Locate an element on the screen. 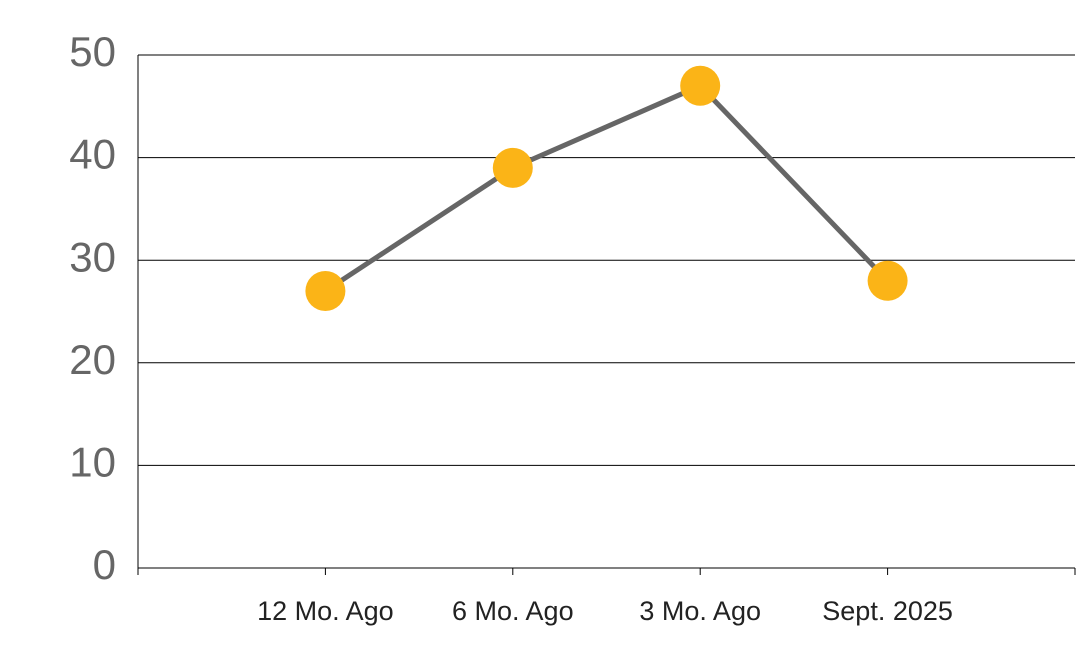 Image resolution: width=1078 pixels, height=663 pixels. y-tick-label: 20 is located at coordinates (92, 359).